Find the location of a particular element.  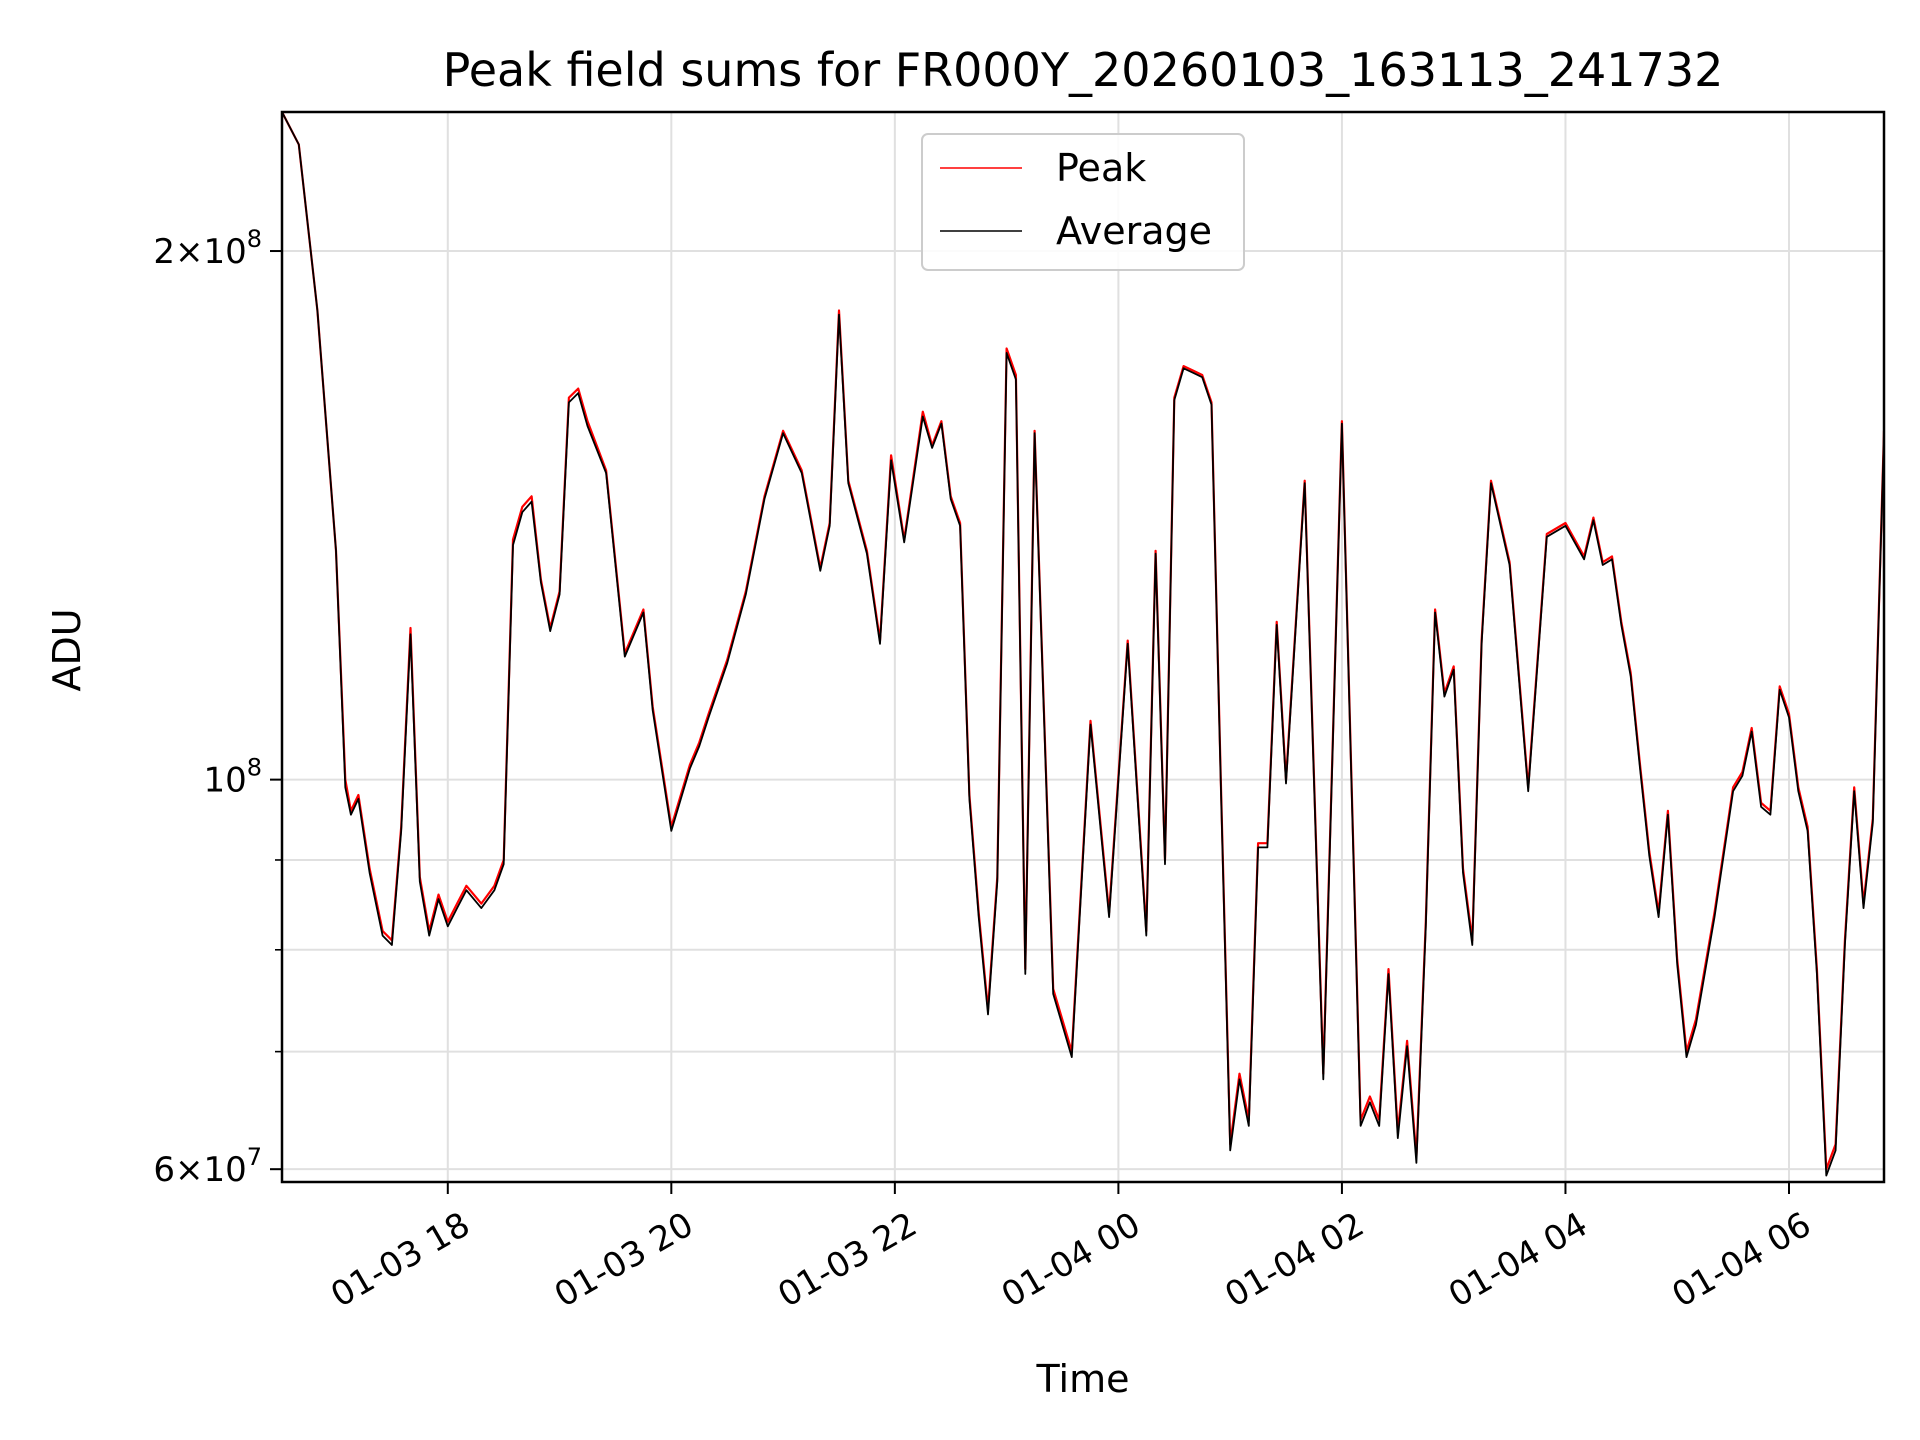

y-tick-label: 6×107 is located at coordinates (207, 1166).